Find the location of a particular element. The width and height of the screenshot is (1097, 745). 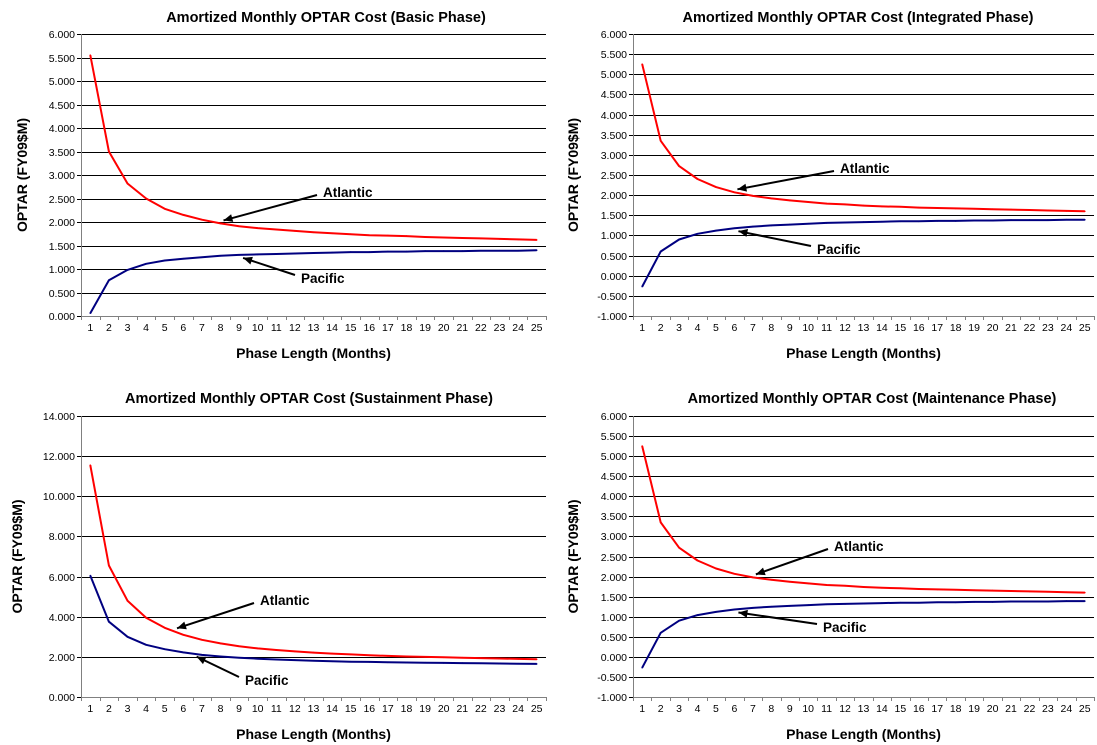

x-tick-label: 19 is located at coordinates (425, 328).